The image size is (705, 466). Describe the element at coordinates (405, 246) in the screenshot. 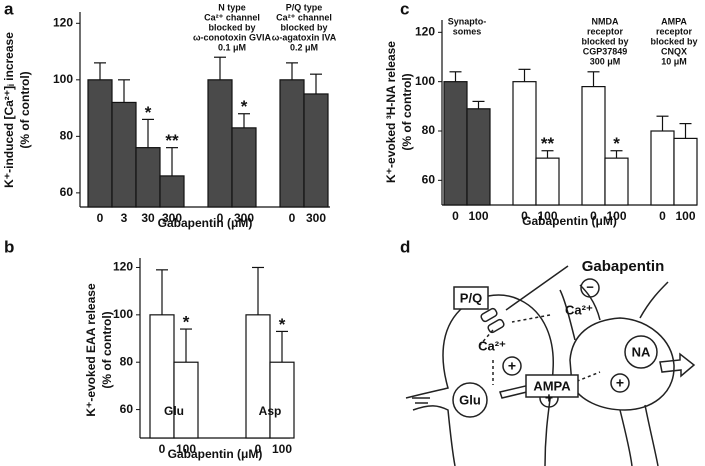

I see `panel-label: d` at that location.